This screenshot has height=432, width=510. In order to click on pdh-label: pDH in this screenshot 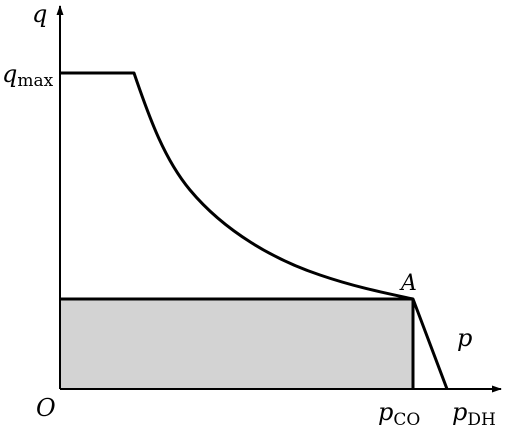, I will do `click(474, 414)`.